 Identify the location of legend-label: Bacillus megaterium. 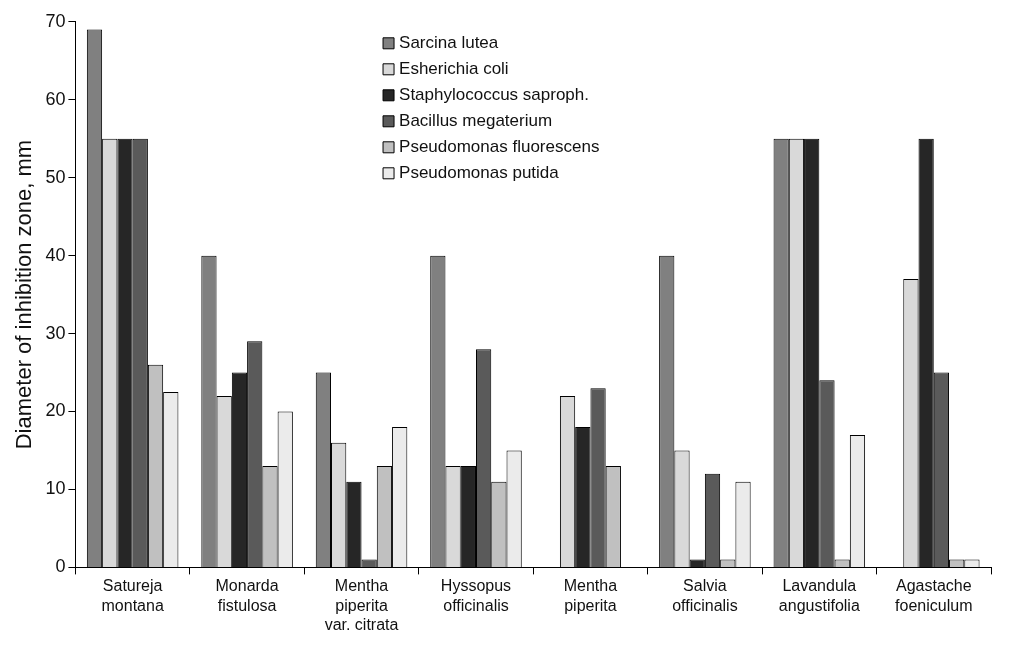
(476, 121).